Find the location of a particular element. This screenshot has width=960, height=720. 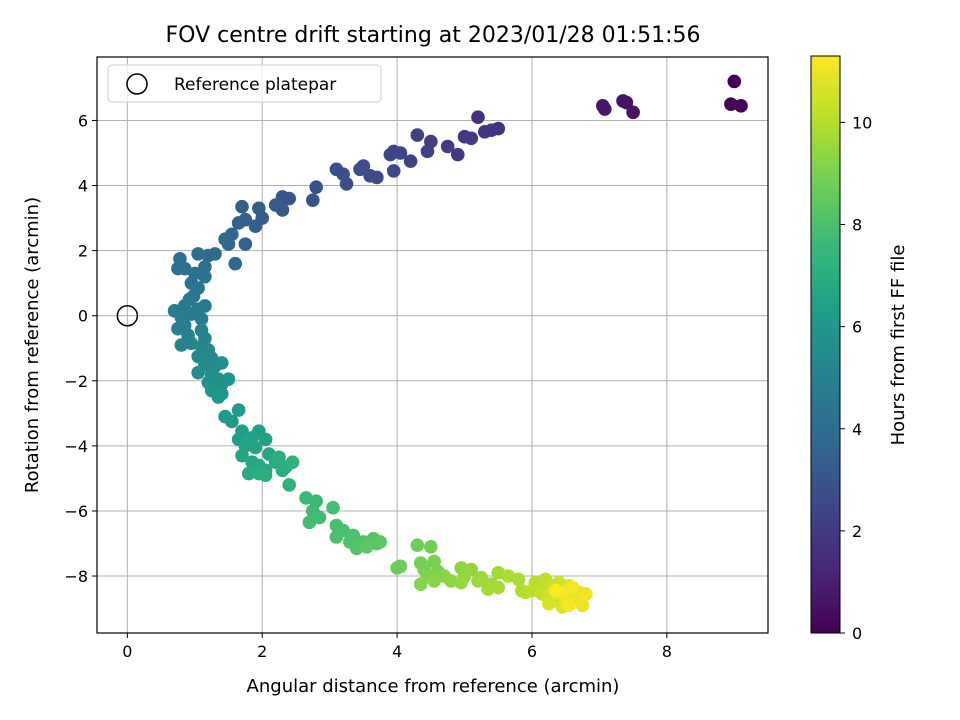

colorbar-tick-label: 2 is located at coordinates (857, 531).